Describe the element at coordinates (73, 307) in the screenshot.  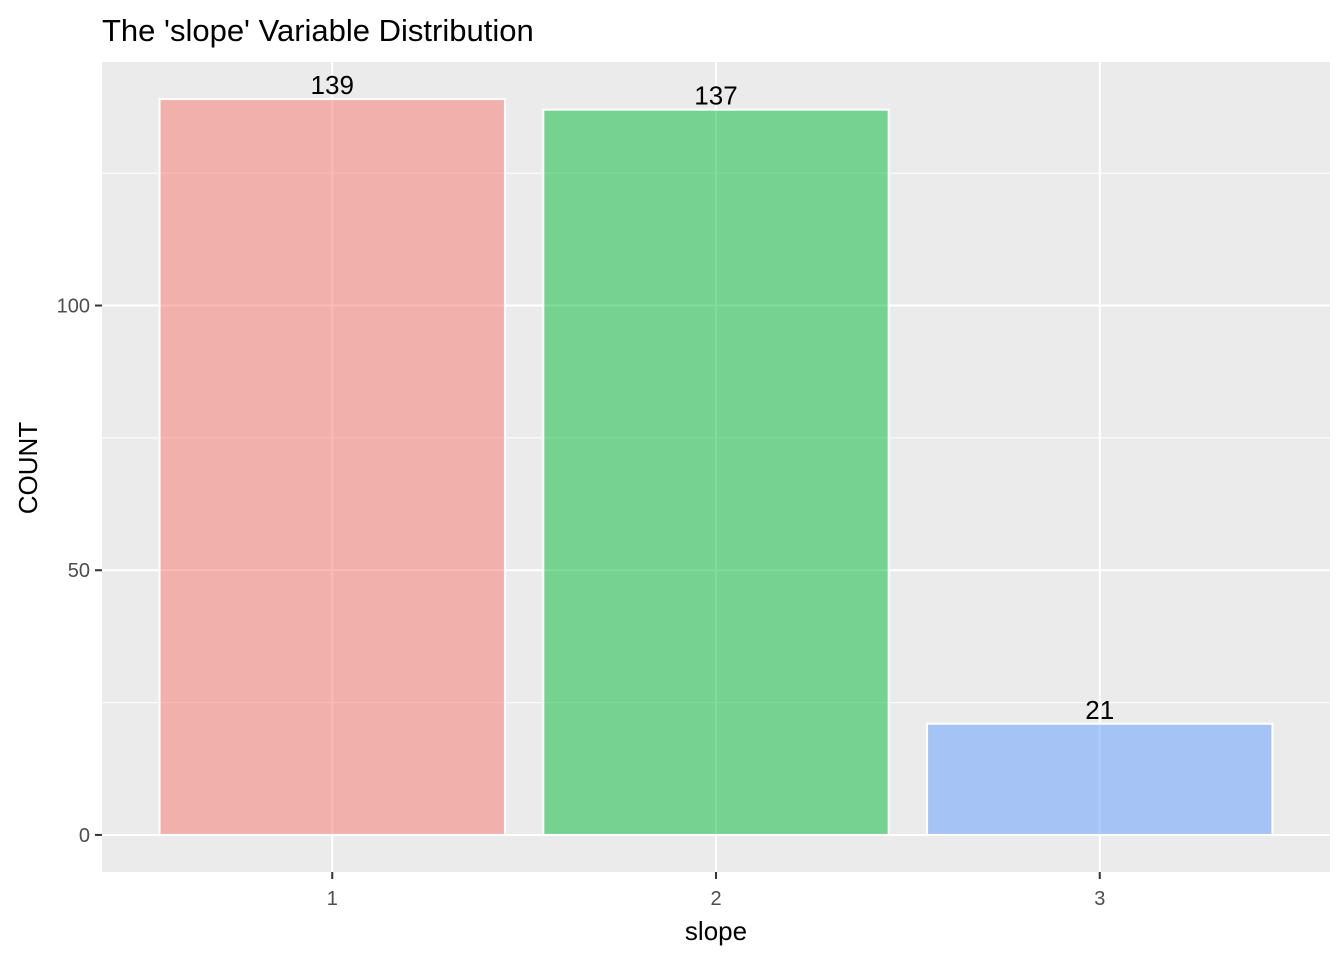
I see `y-tick-label: 100` at that location.